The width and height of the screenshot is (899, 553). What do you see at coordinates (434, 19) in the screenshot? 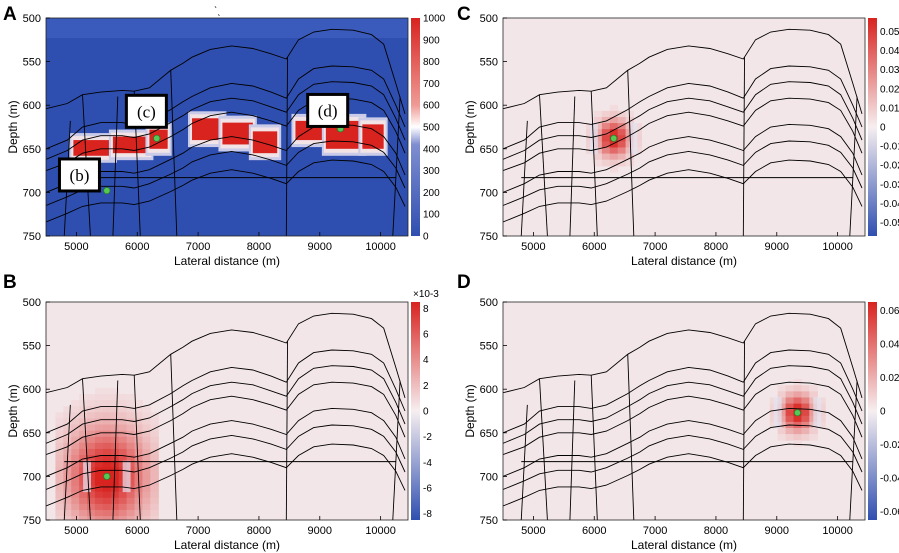
I see `colorbar-tick-label: 1000` at bounding box center [434, 19].